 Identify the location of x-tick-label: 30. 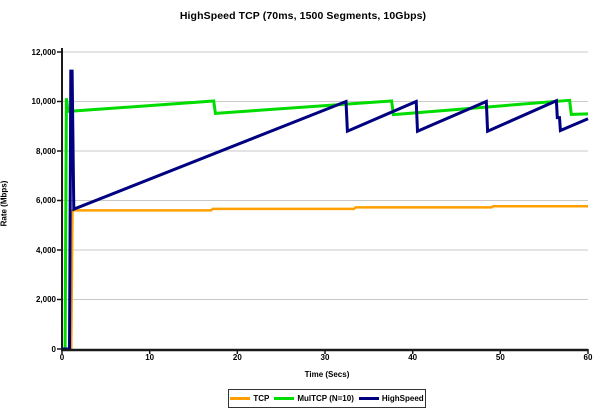
(325, 357).